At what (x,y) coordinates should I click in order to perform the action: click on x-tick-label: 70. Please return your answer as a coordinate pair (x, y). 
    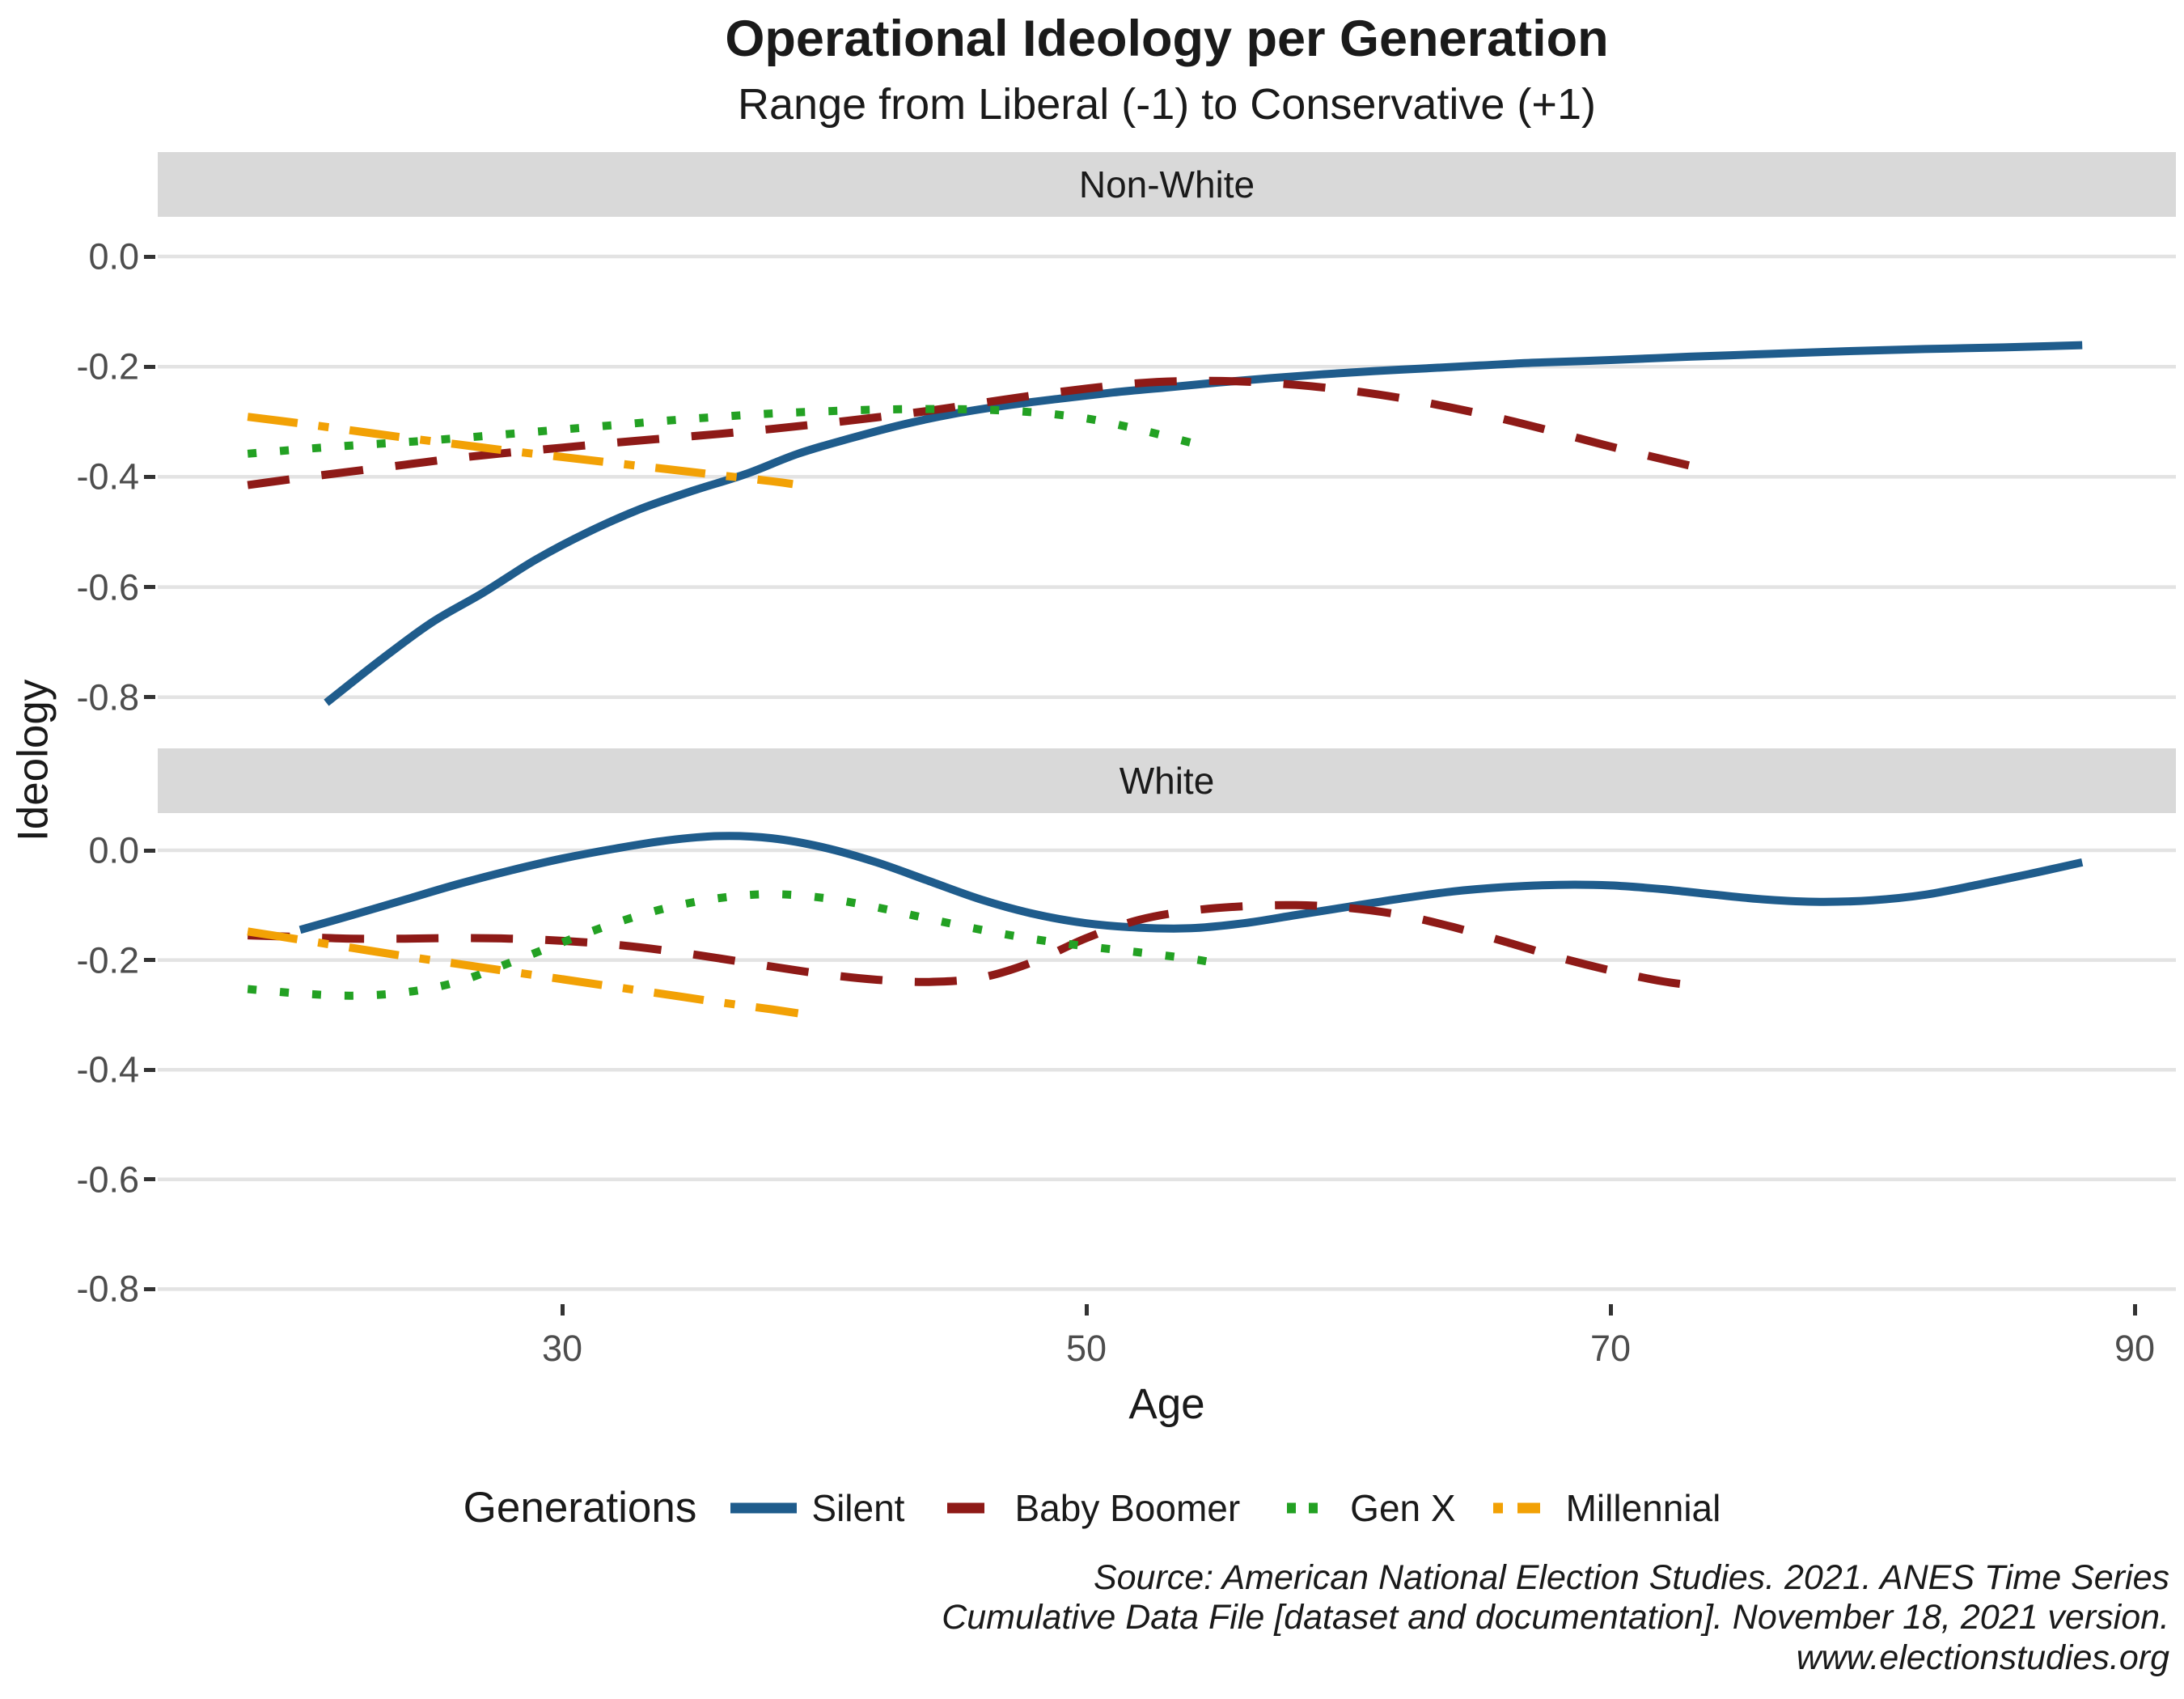
    Looking at the image, I should click on (1611, 1348).